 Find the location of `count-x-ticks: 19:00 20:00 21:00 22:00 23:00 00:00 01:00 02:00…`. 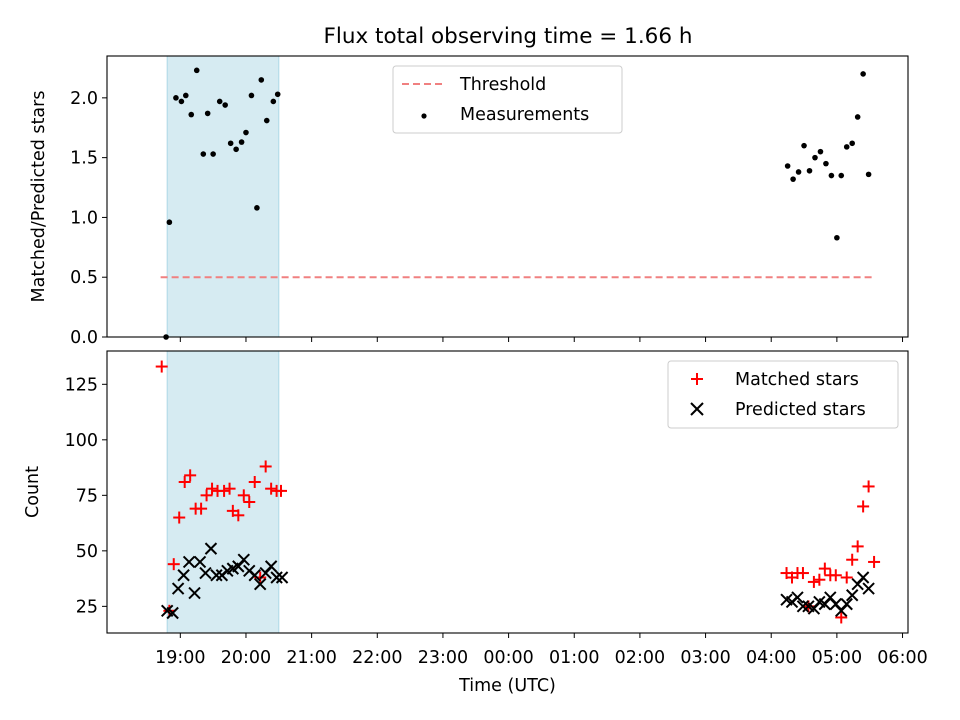

count-x-ticks: 19:00 20:00 21:00 22:00 23:00 00:00 01:00 02:00… is located at coordinates (541, 650).